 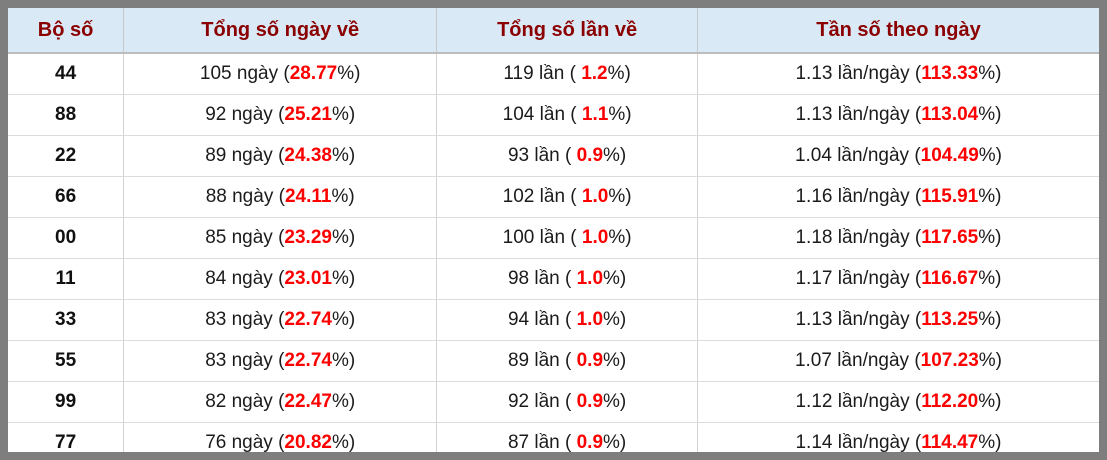 What do you see at coordinates (858, 442) in the screenshot?
I see `frequency-text: 1.14 lần/ngày (` at bounding box center [858, 442].